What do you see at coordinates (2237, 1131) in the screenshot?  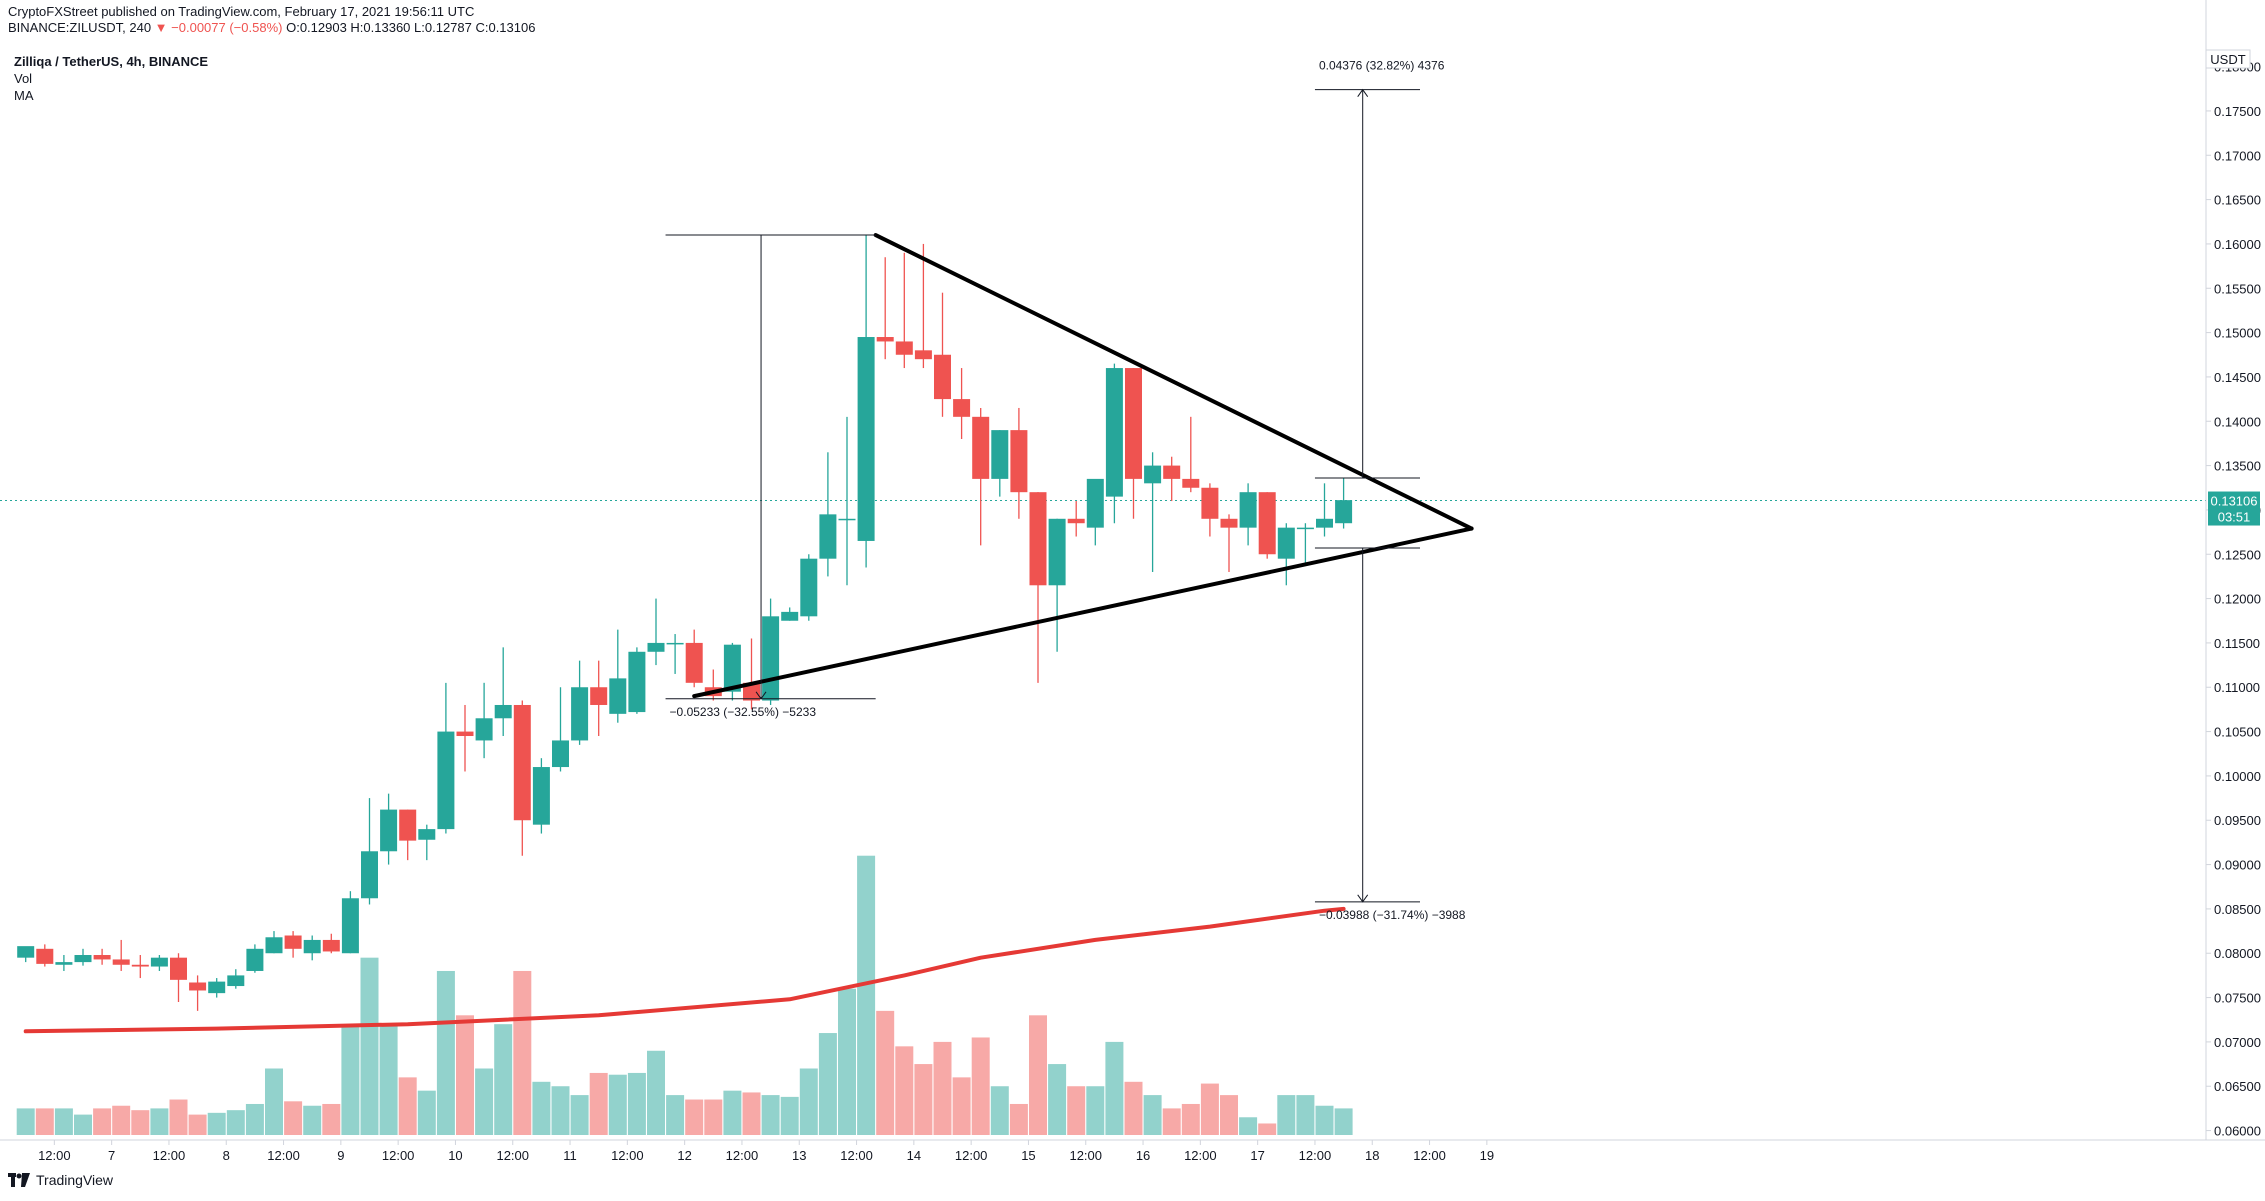 I see `price-tick-label: 0.06000` at bounding box center [2237, 1131].